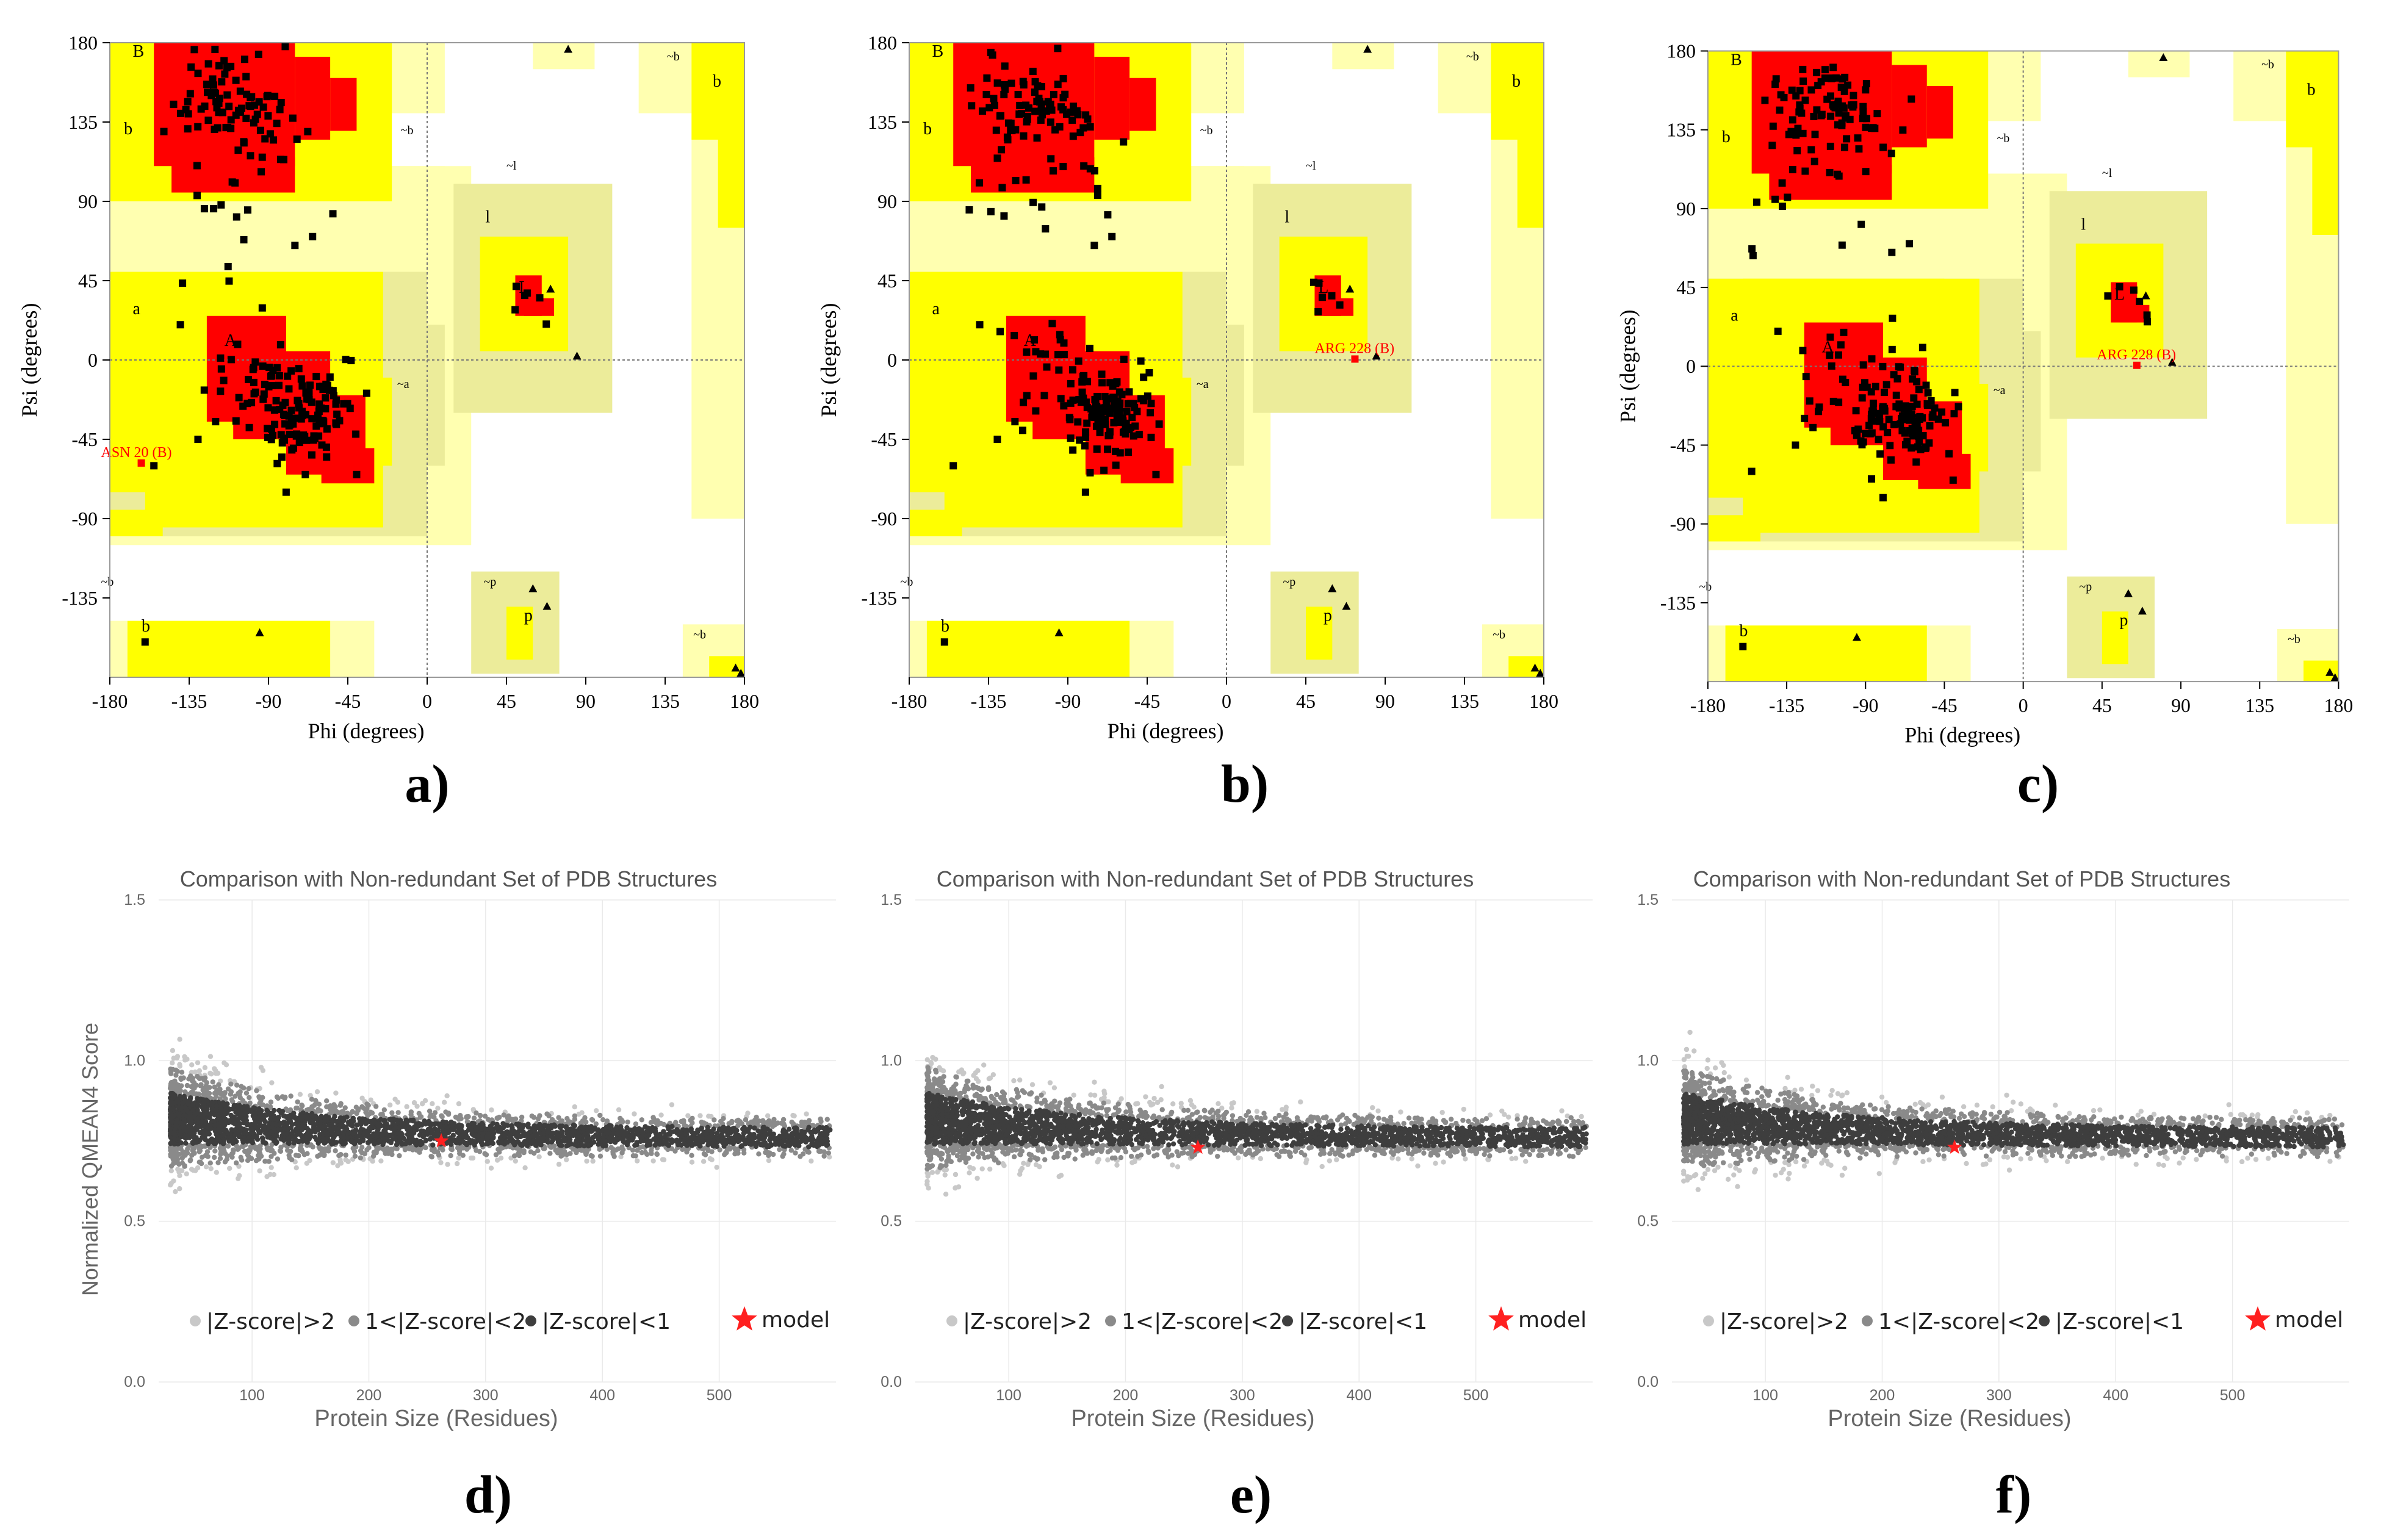 The image size is (2381, 1540). Describe the element at coordinates (139, 51) in the screenshot. I see `region-label: B` at that location.